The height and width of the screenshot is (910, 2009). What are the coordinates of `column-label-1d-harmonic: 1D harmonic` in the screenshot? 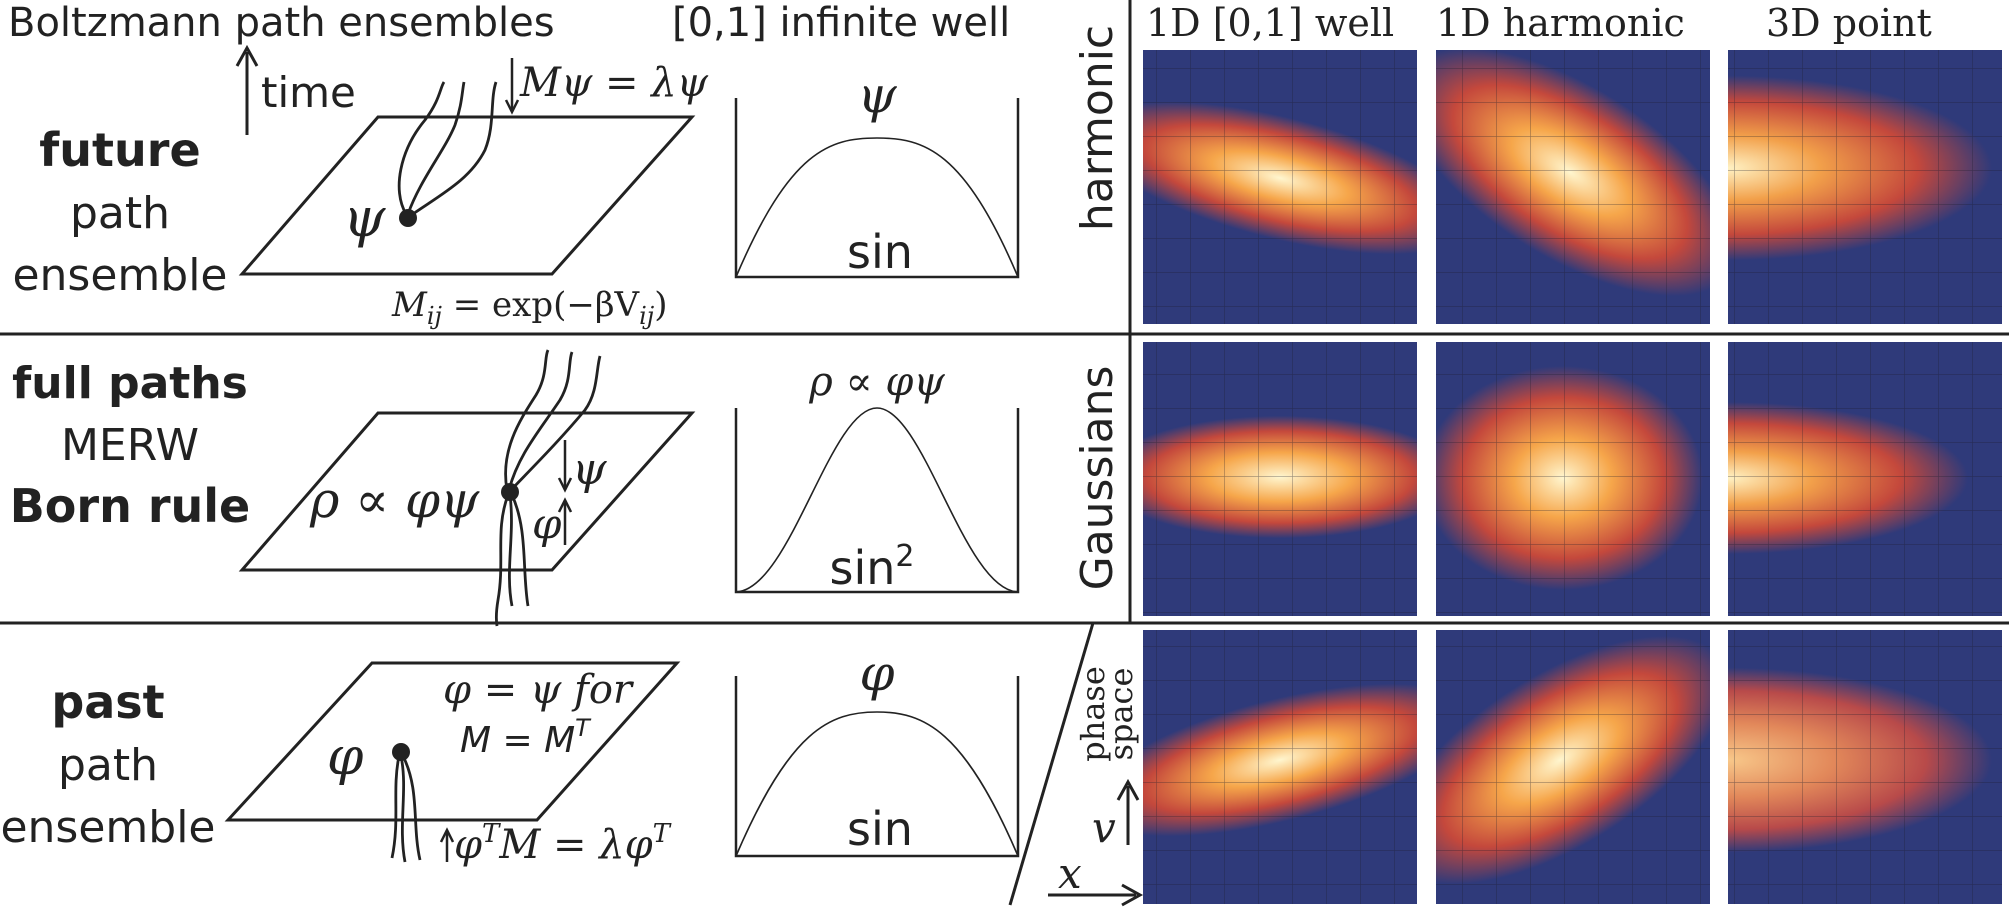 It's located at (1560, 23).